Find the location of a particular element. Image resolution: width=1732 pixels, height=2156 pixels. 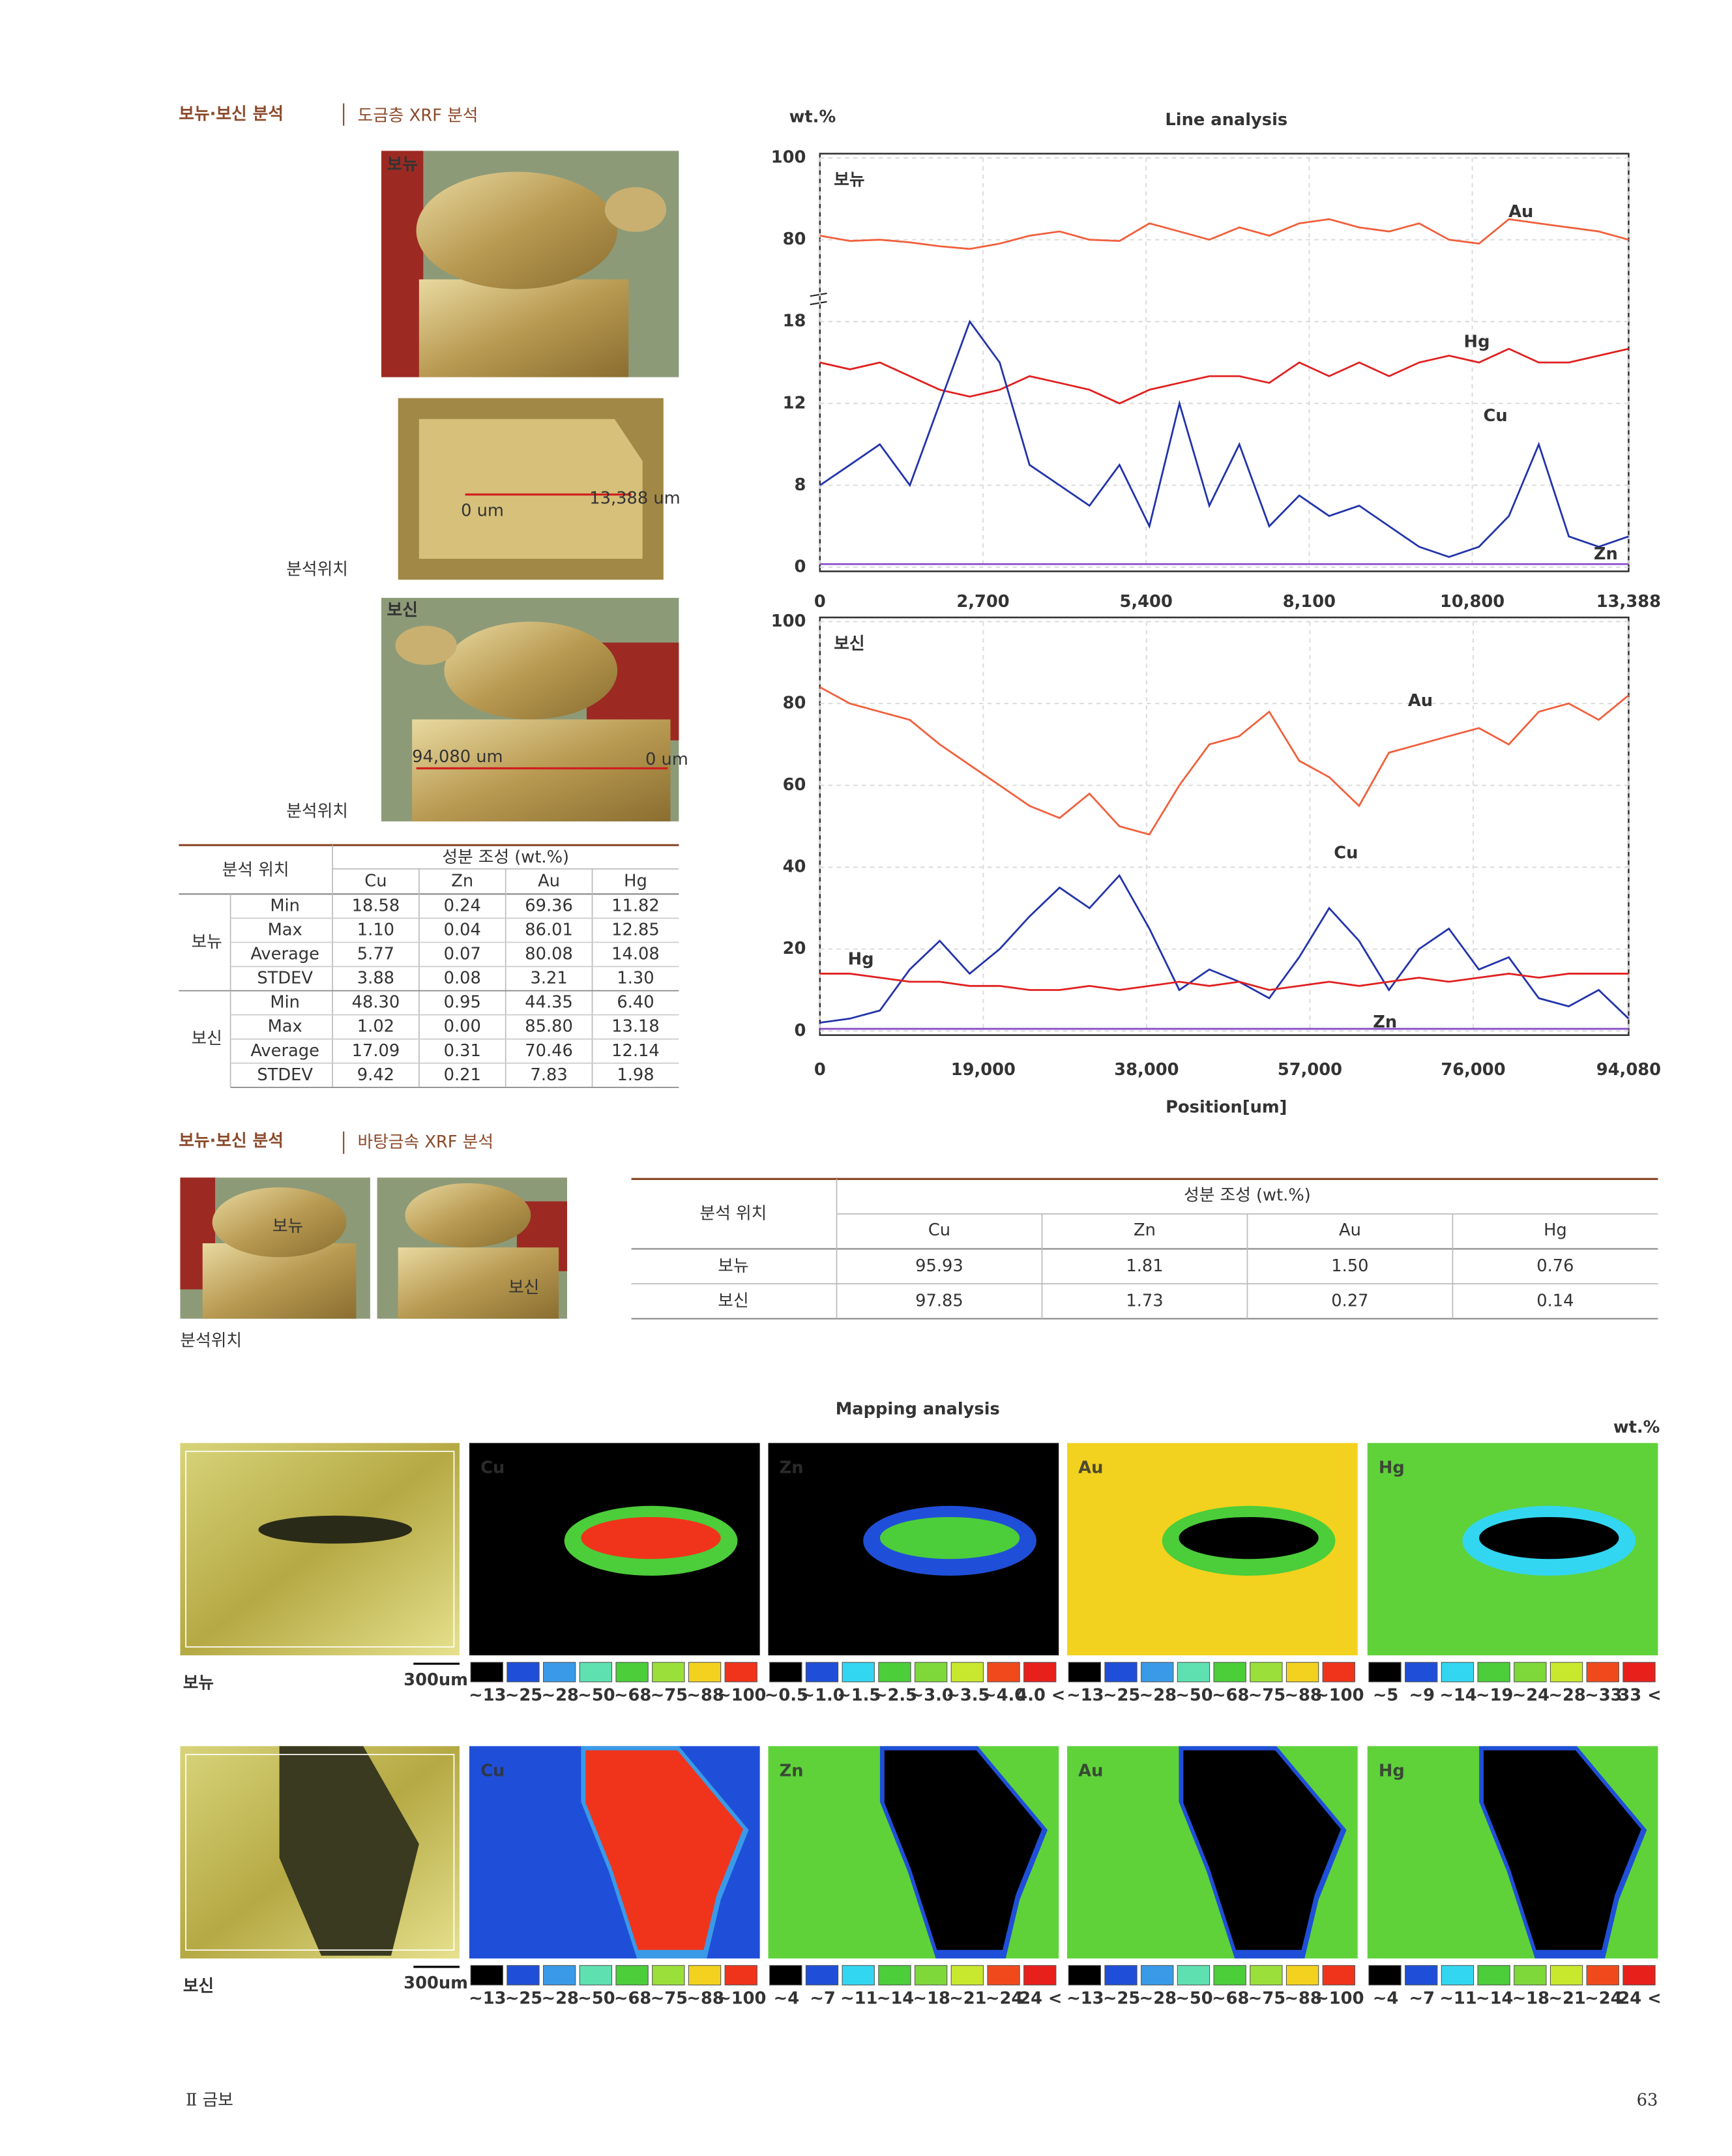

y-tick-label: 40 is located at coordinates (794, 867).